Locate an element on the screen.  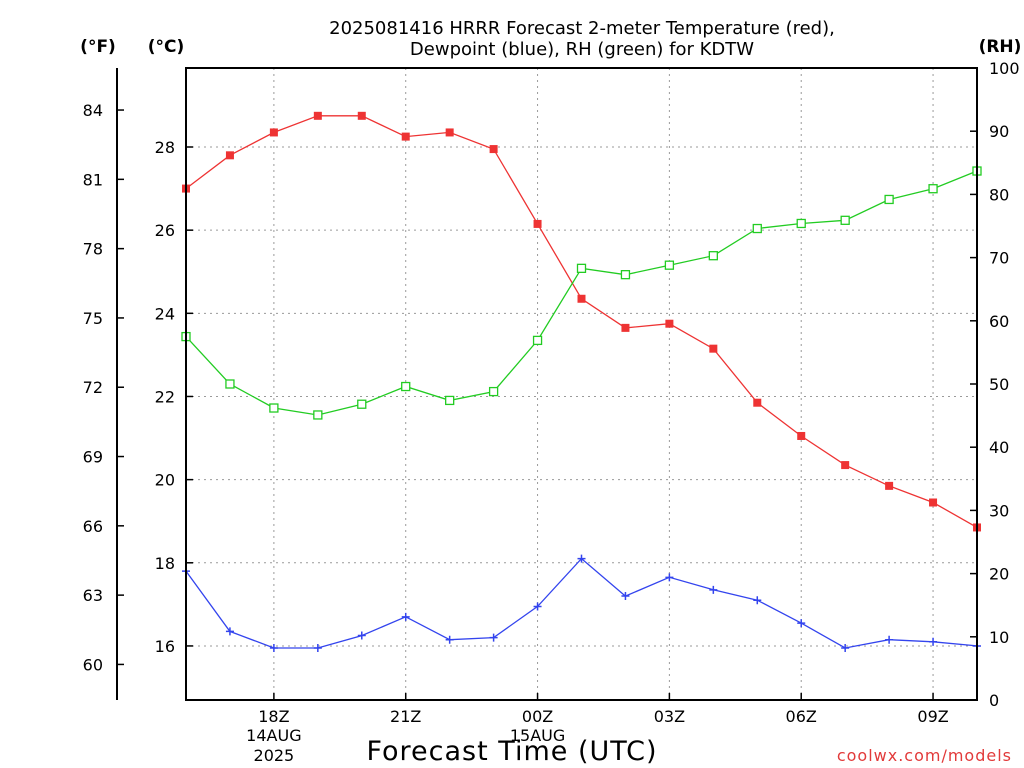
celsius-tick-label: 16 is located at coordinates (165, 646).